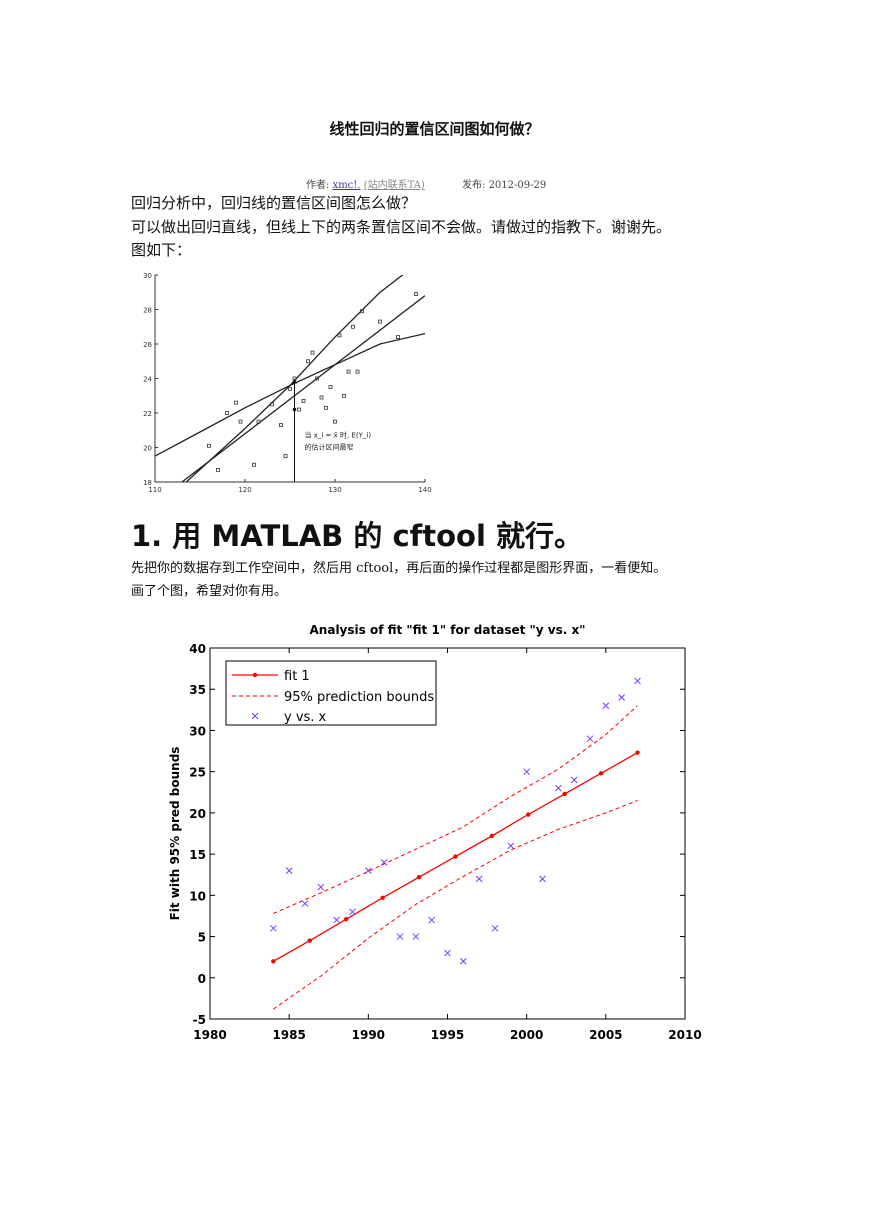  I want to click on legend-entry: y vs. x, so click(305, 717).